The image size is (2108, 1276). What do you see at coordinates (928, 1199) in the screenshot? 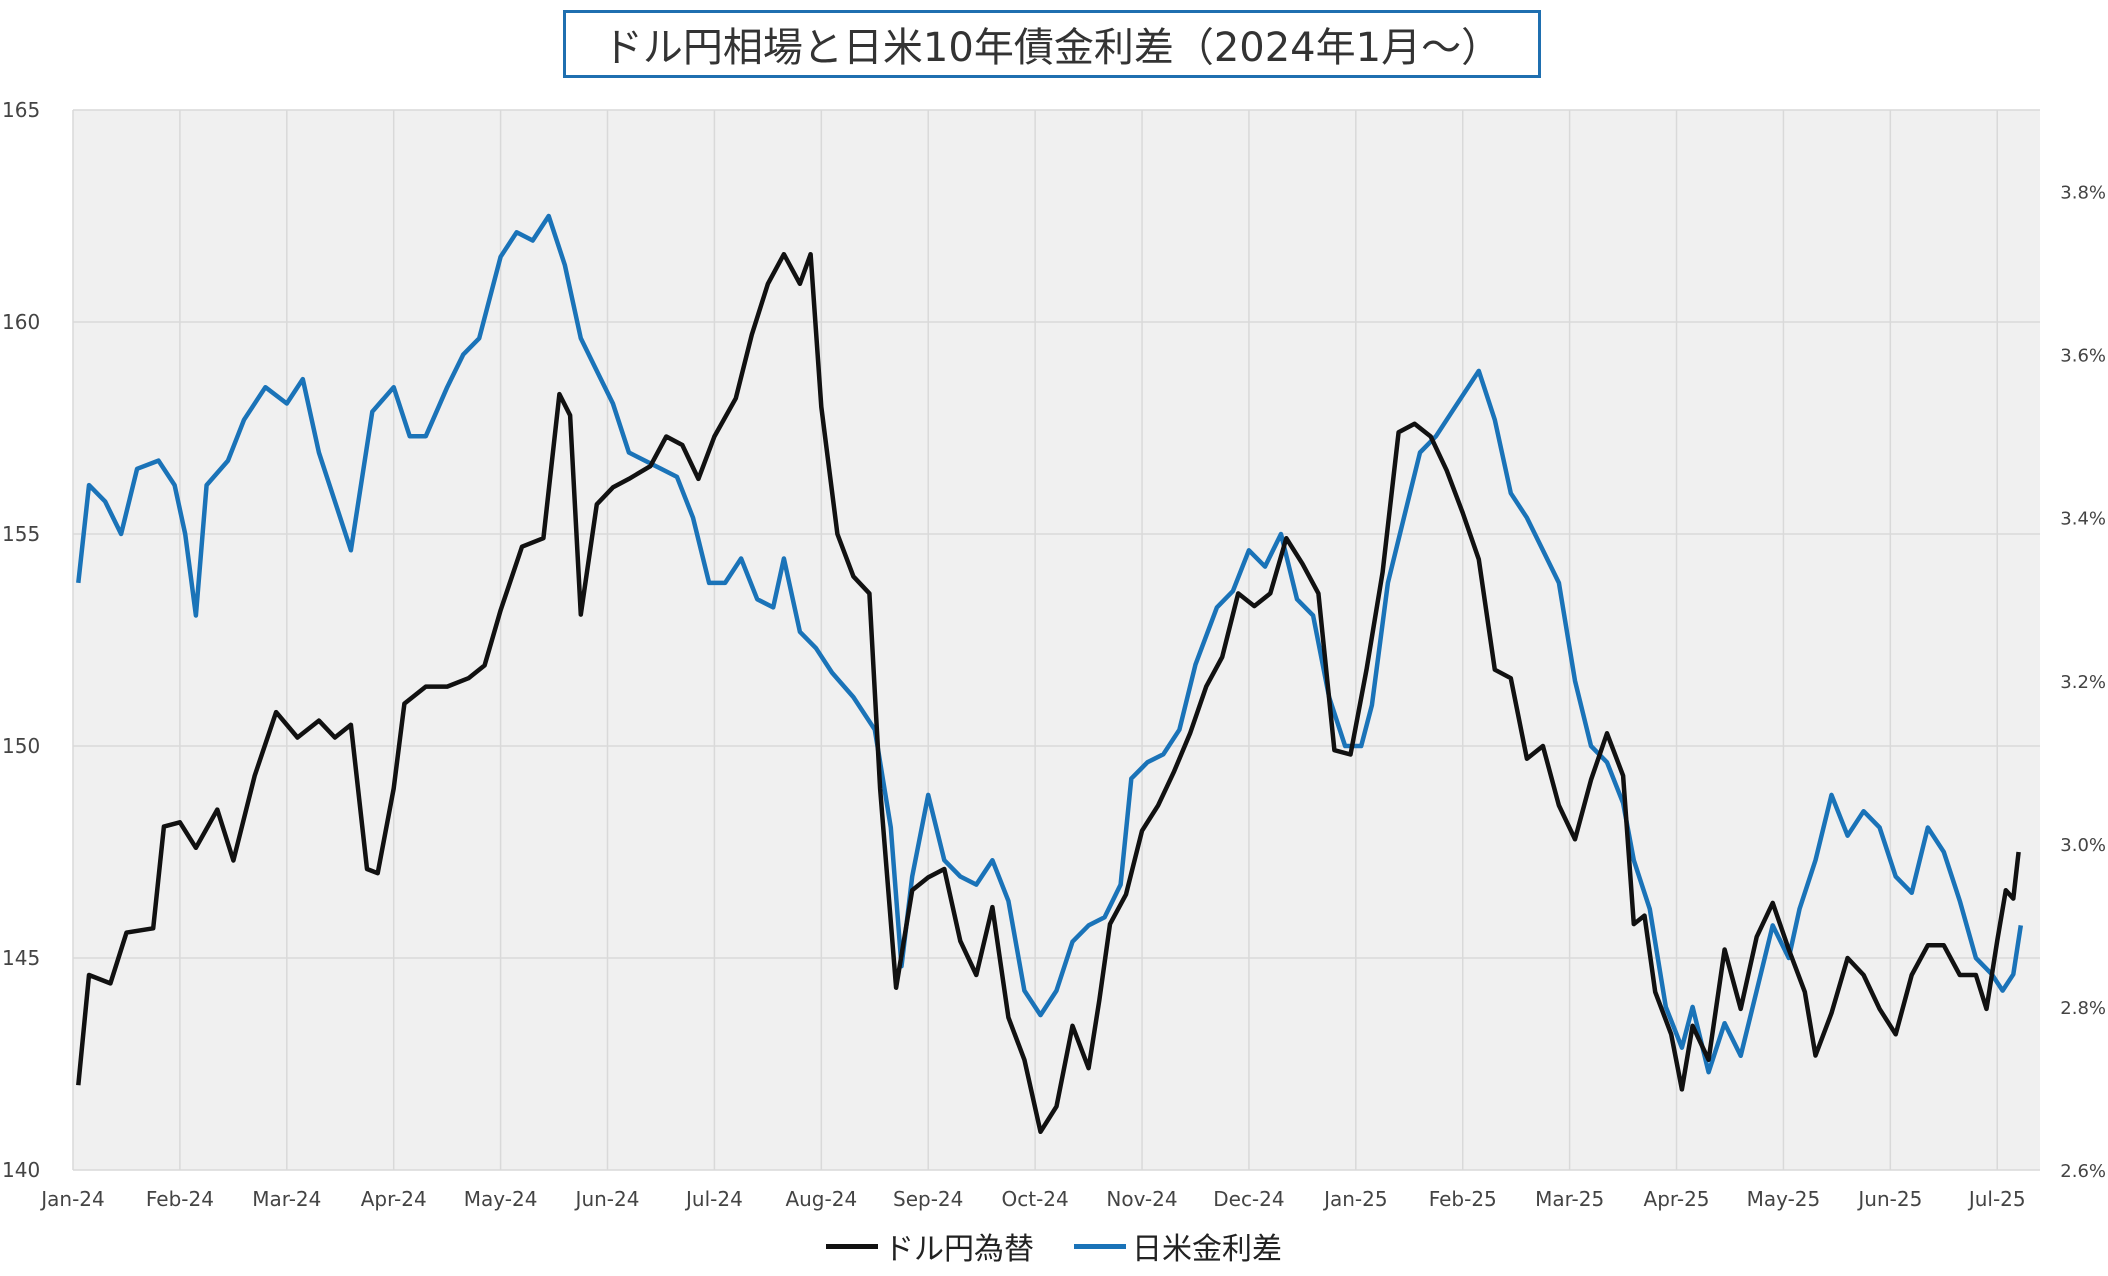
I see `x-tick-label: Sep-24` at bounding box center [928, 1199].